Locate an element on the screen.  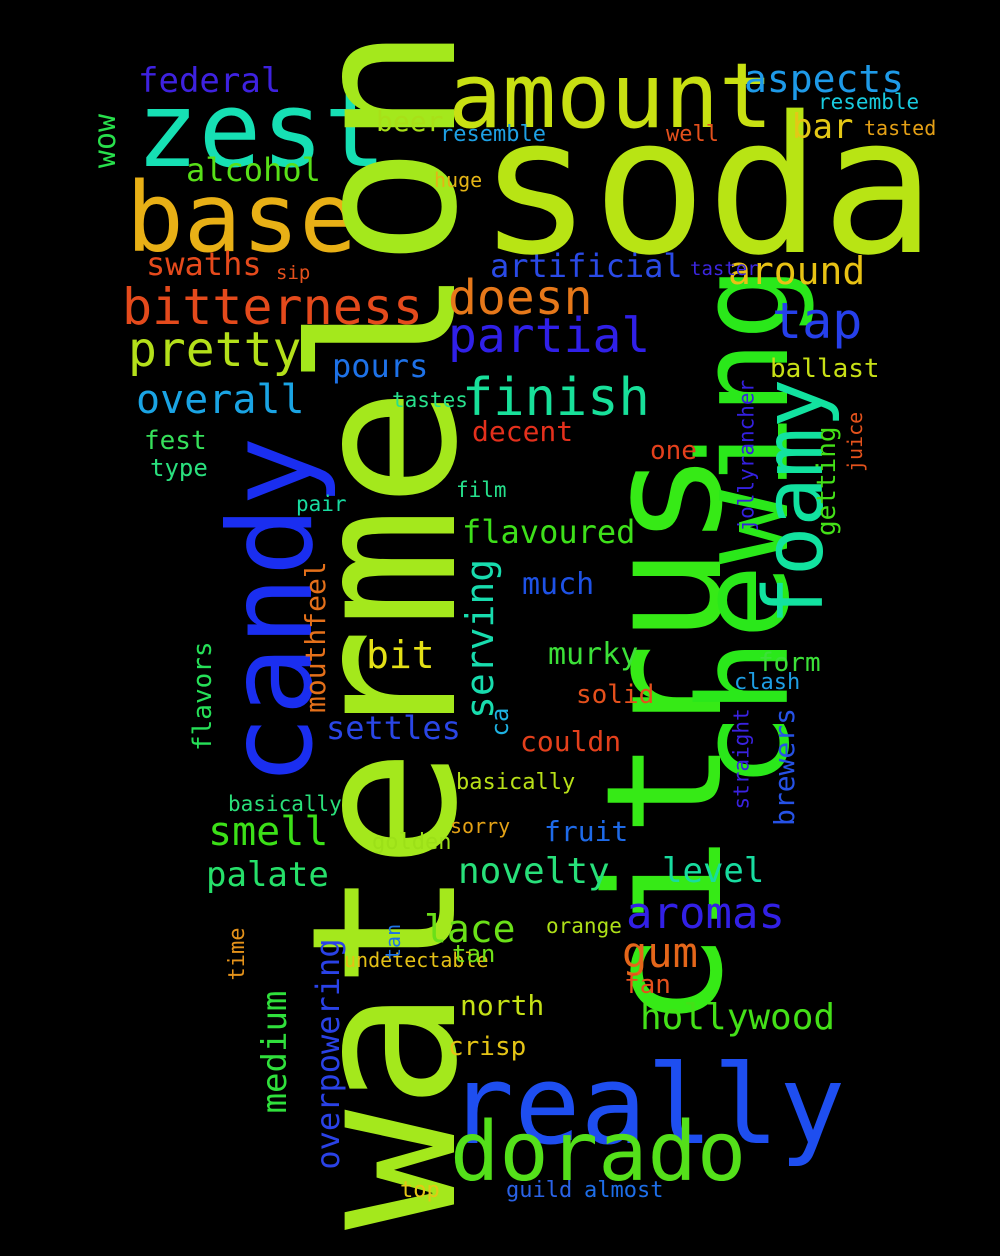
word-really: really is located at coordinates (647, 1105).